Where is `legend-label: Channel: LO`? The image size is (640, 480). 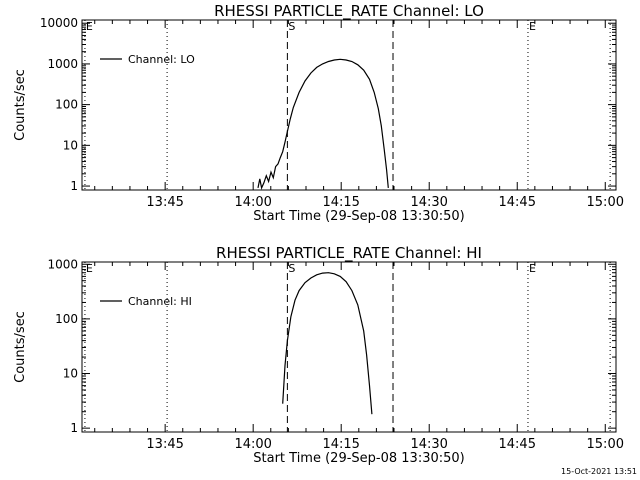 legend-label: Channel: LO is located at coordinates (161, 59).